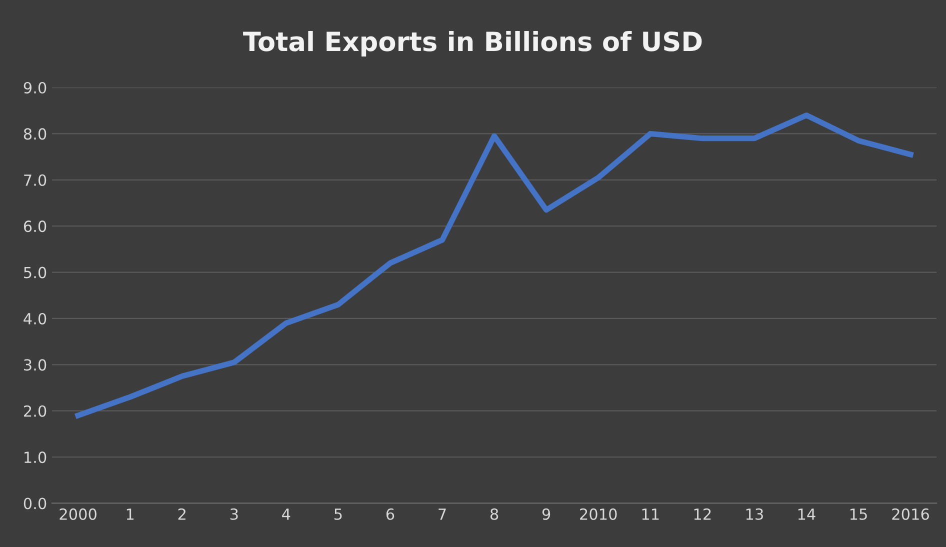 Image resolution: width=946 pixels, height=547 pixels. What do you see at coordinates (35, 134) in the screenshot?
I see `y-tick-label: 8.0` at bounding box center [35, 134].